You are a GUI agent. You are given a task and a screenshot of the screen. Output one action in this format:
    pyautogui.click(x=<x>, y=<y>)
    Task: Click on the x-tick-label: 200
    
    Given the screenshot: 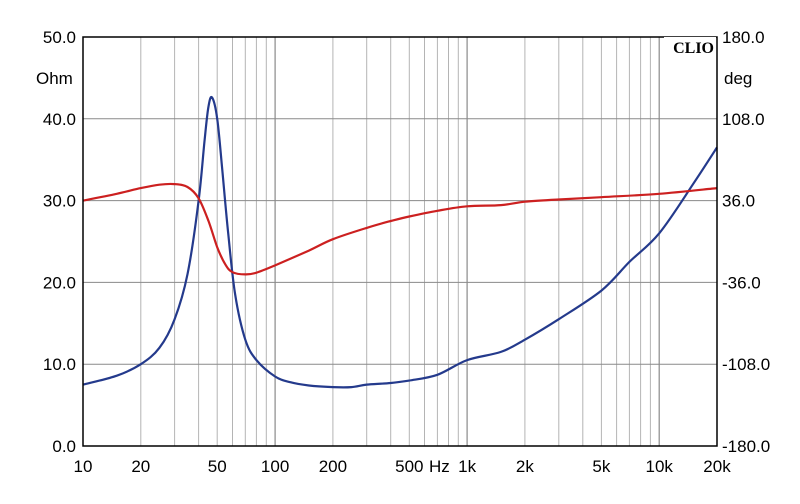 What is the action you would take?
    pyautogui.click(x=333, y=466)
    